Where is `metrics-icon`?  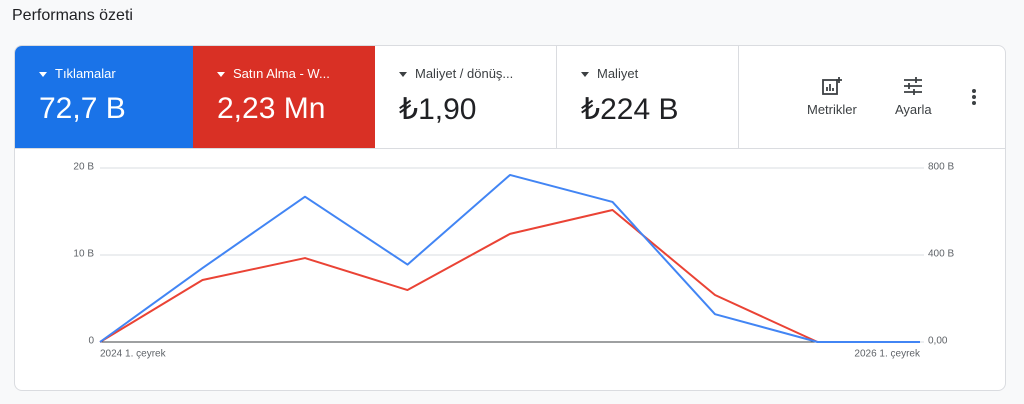
metrics-icon is located at coordinates (832, 86).